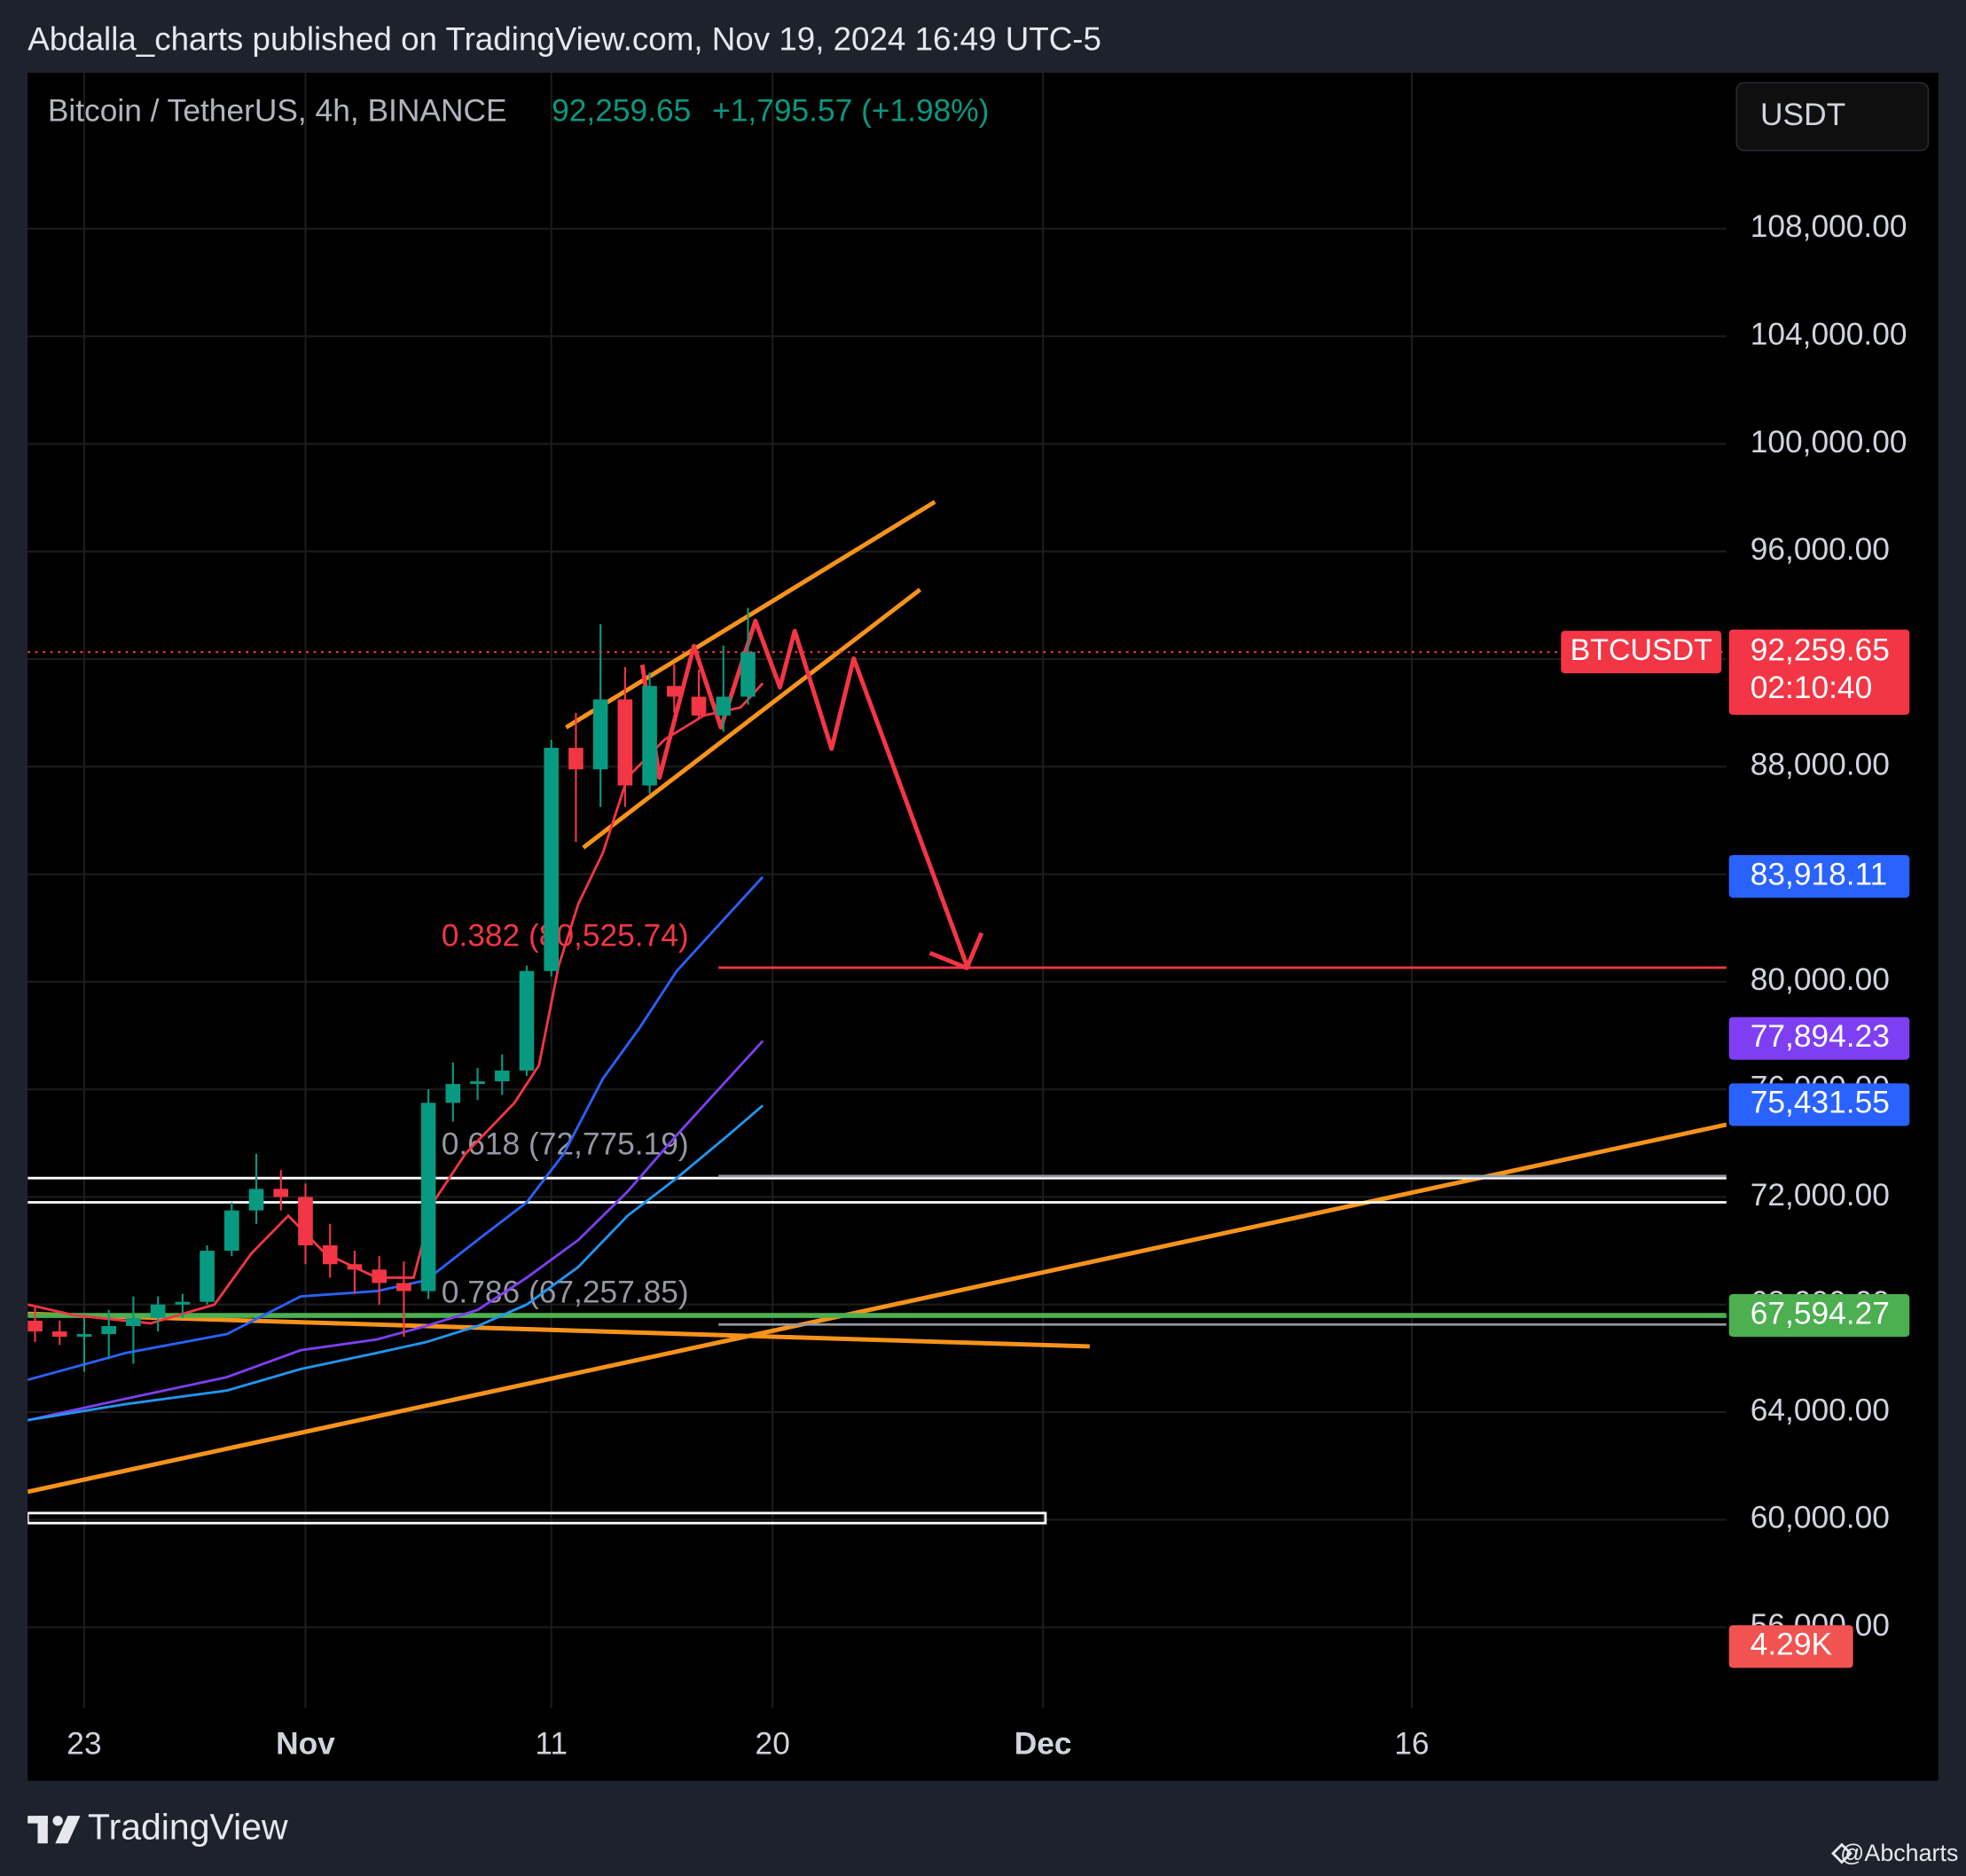 The image size is (1966, 1876). What do you see at coordinates (188, 1827) in the screenshot?
I see `brand: TradingView` at bounding box center [188, 1827].